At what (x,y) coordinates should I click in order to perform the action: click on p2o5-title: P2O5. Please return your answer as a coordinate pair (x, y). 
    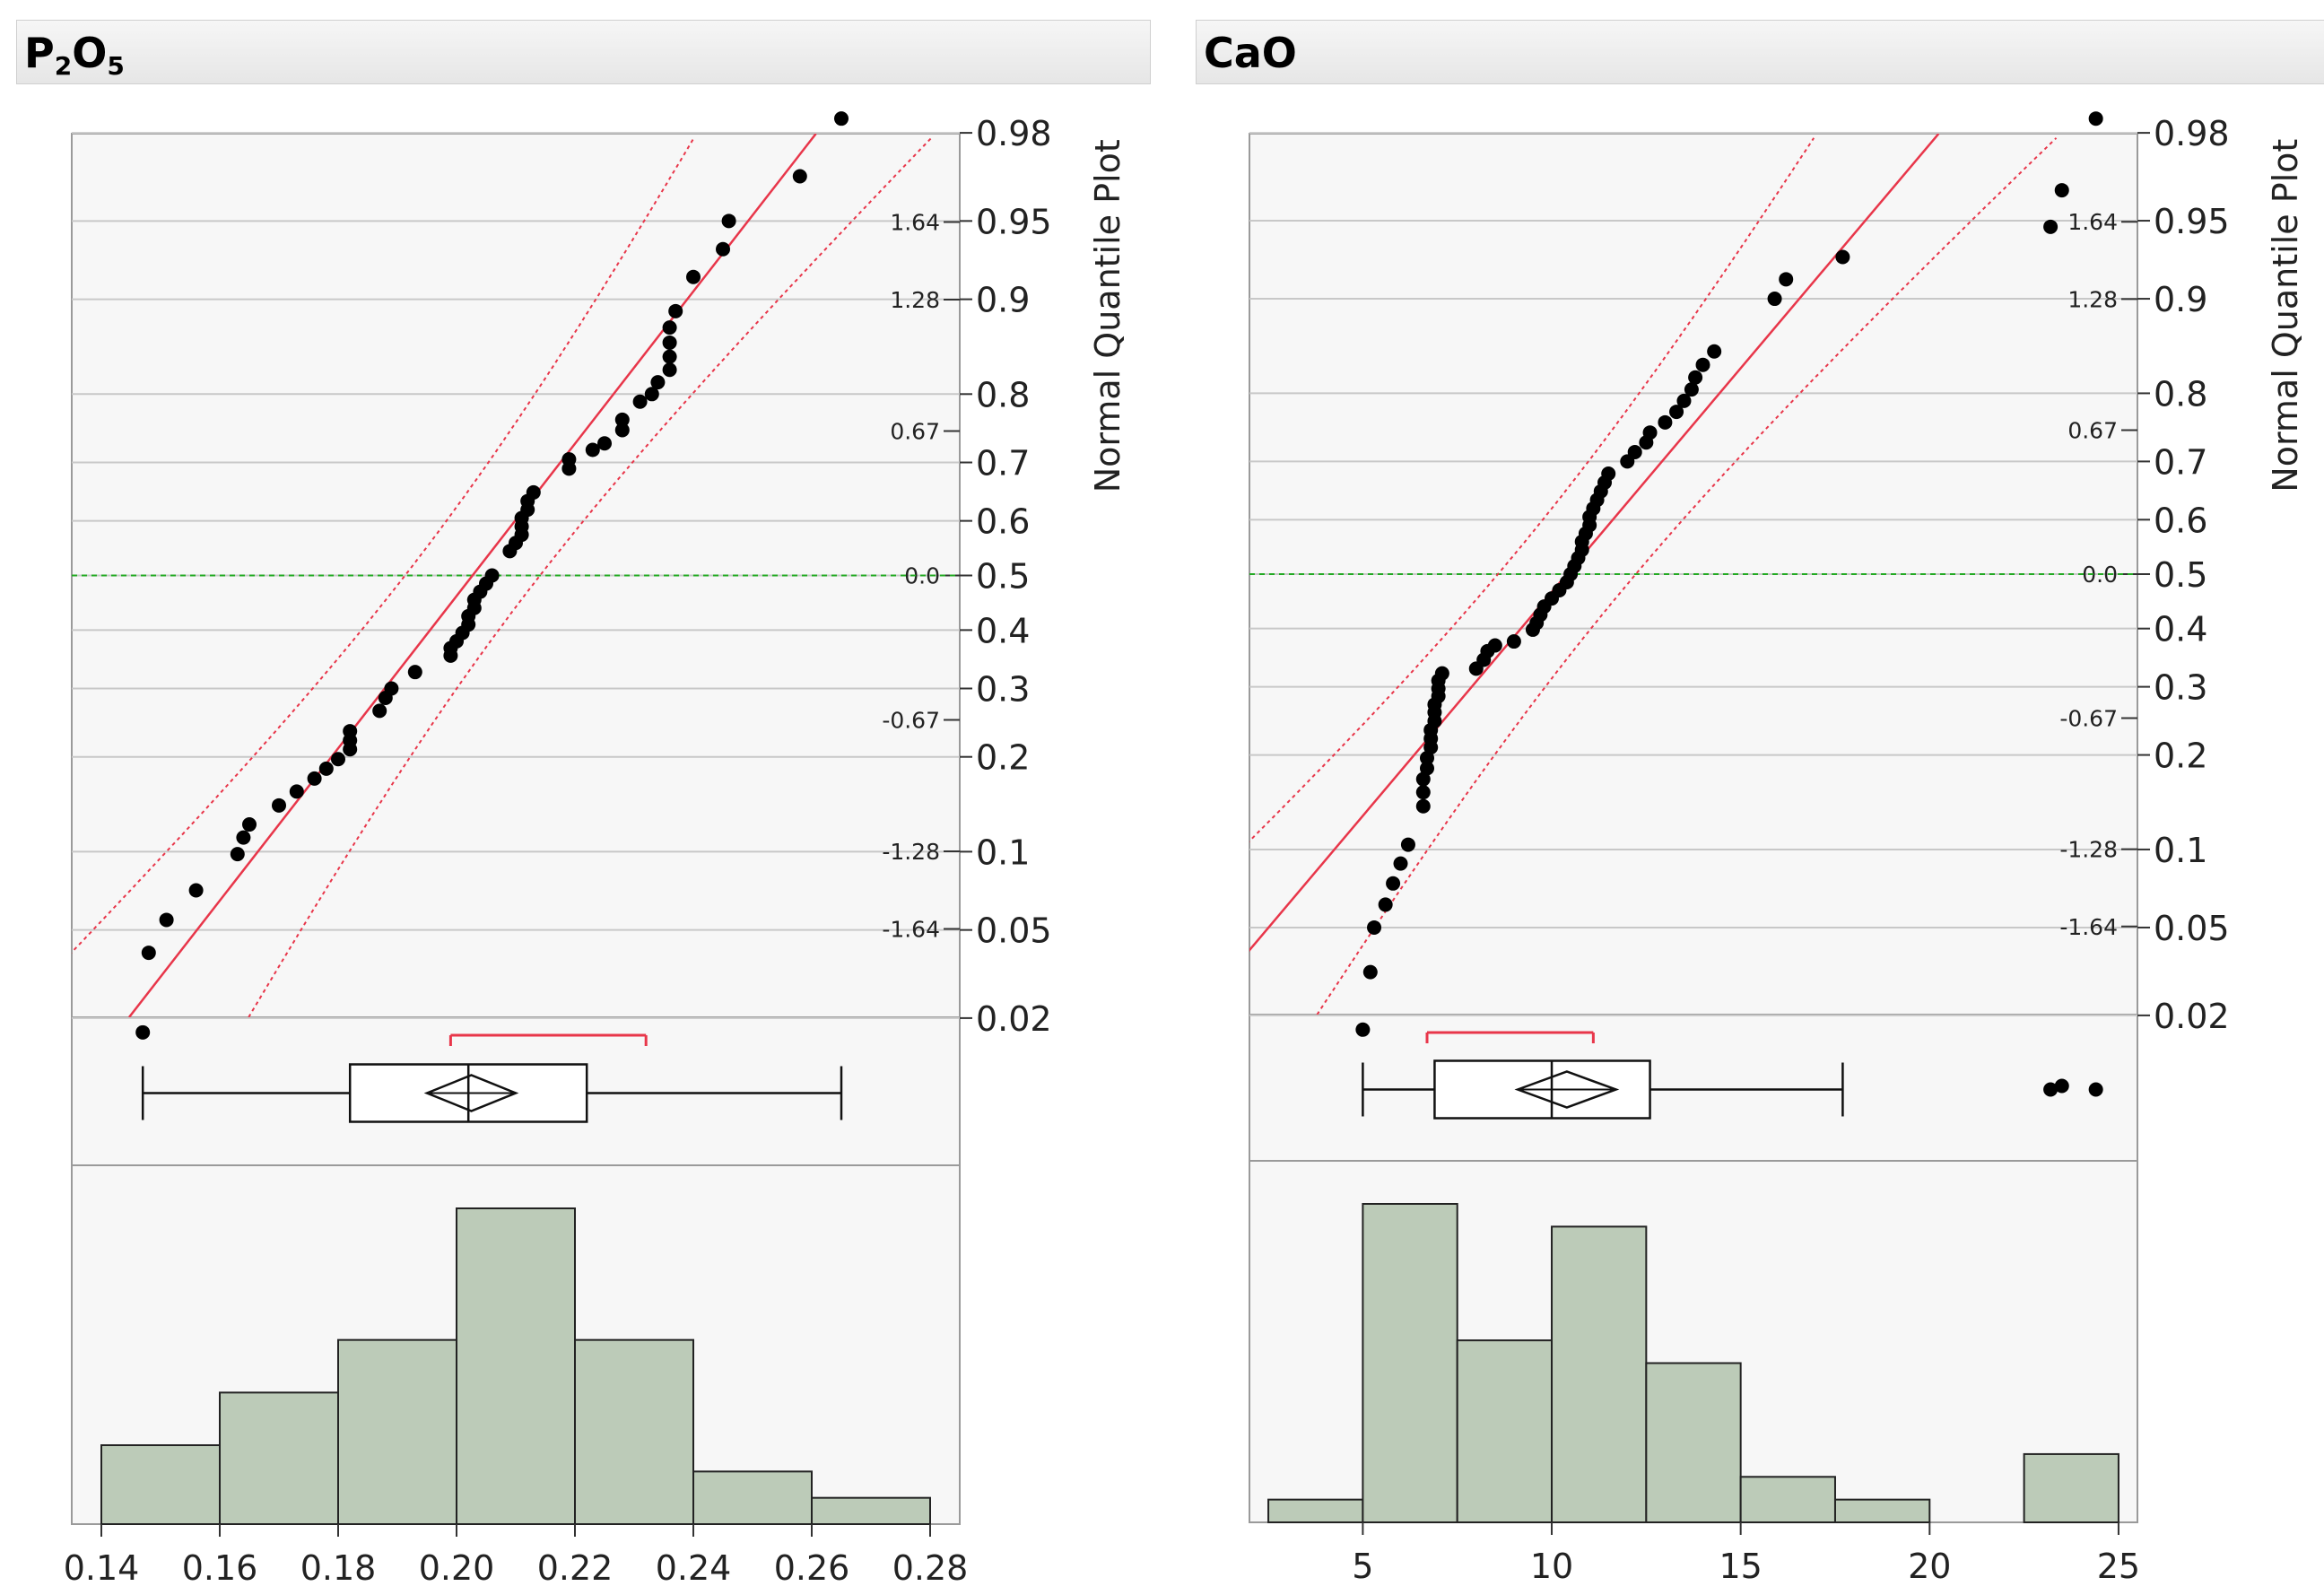
    Looking at the image, I should click on (74, 55).